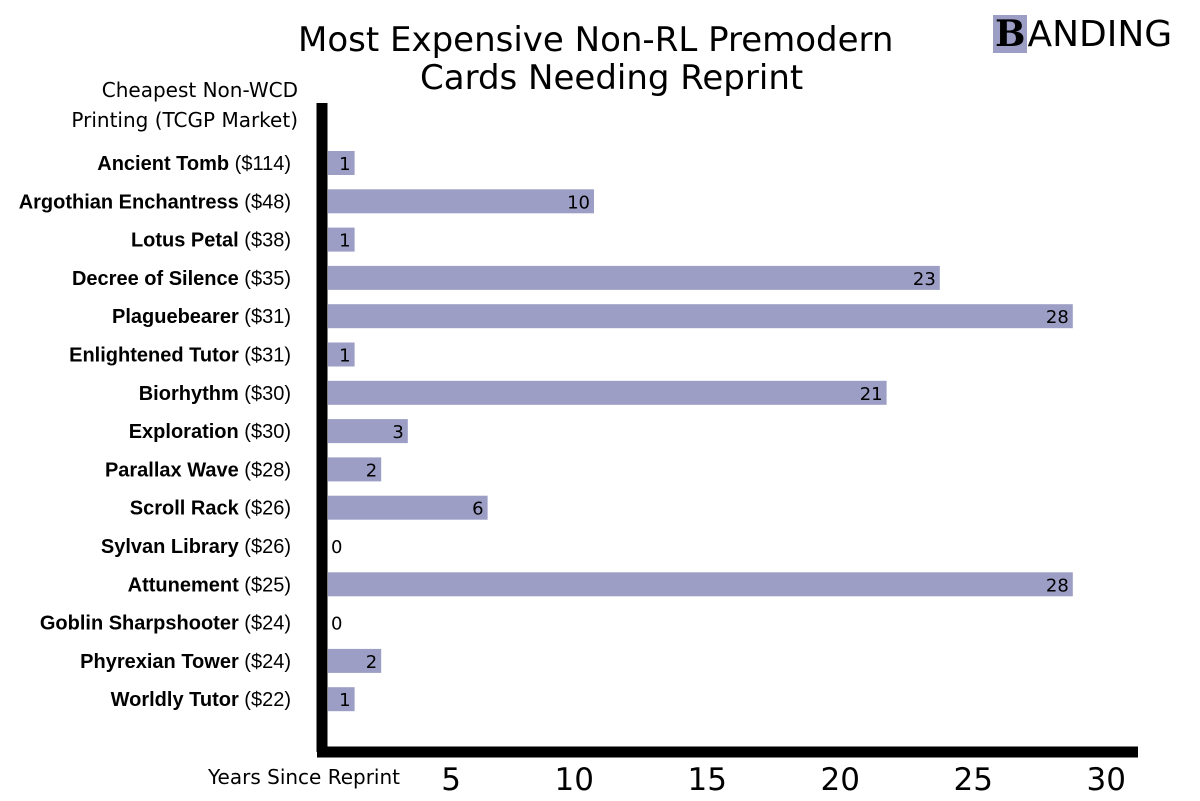 The image size is (1200, 801). I want to click on category-price: ($28), so click(267, 470).